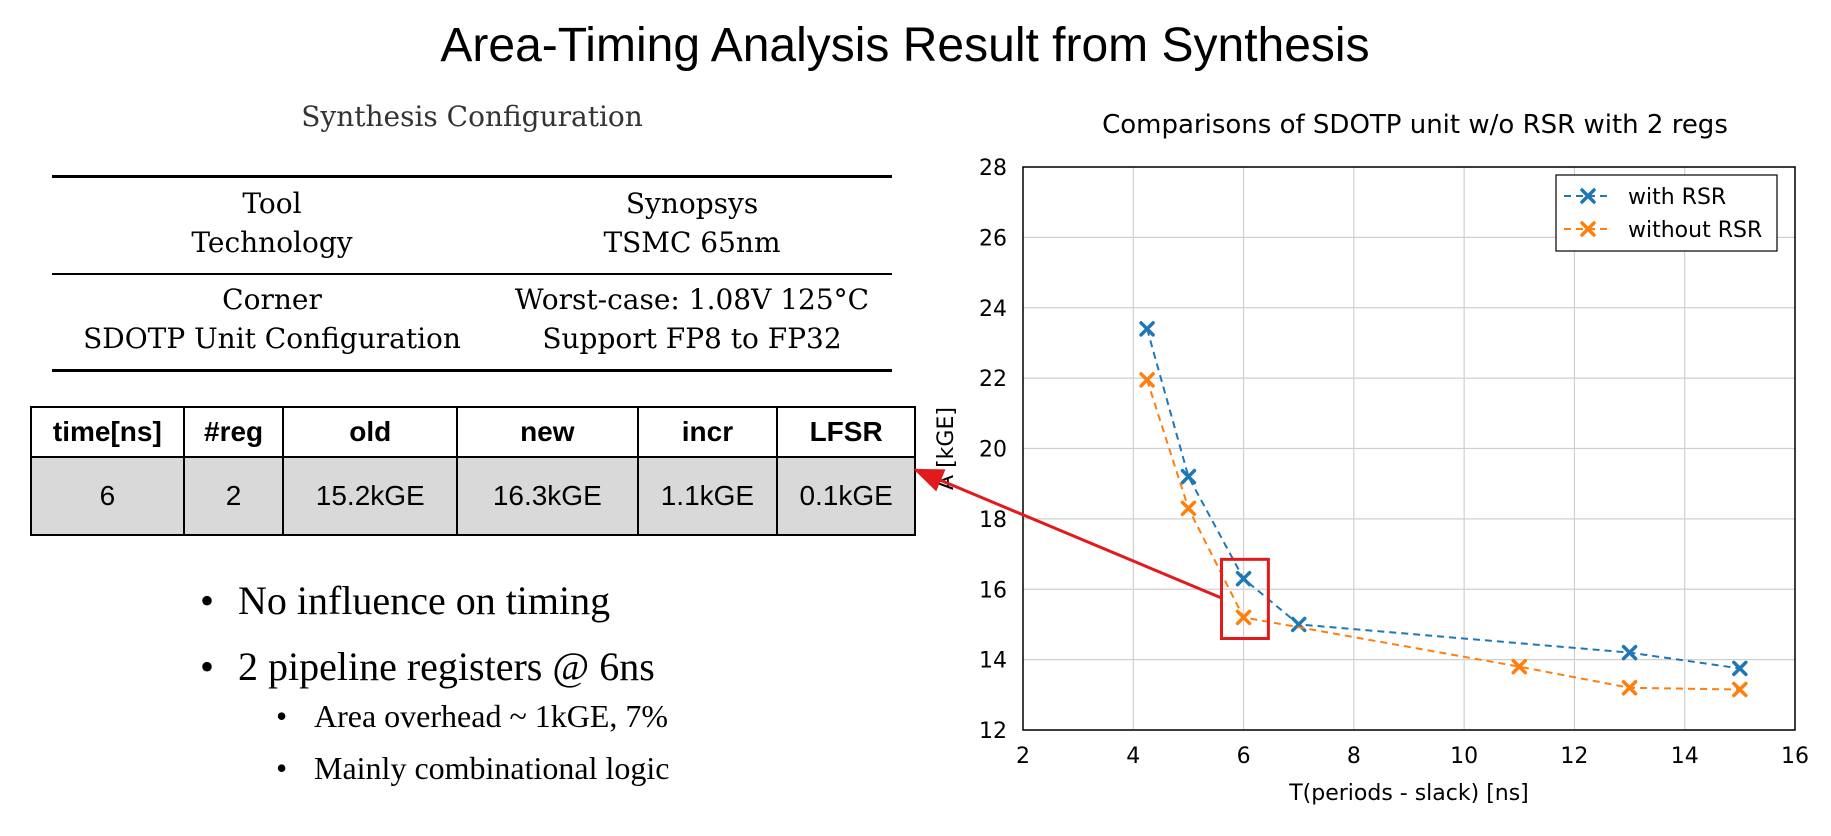 The height and width of the screenshot is (836, 1831). Describe the element at coordinates (993, 238) in the screenshot. I see `y-tick-label: 26` at that location.